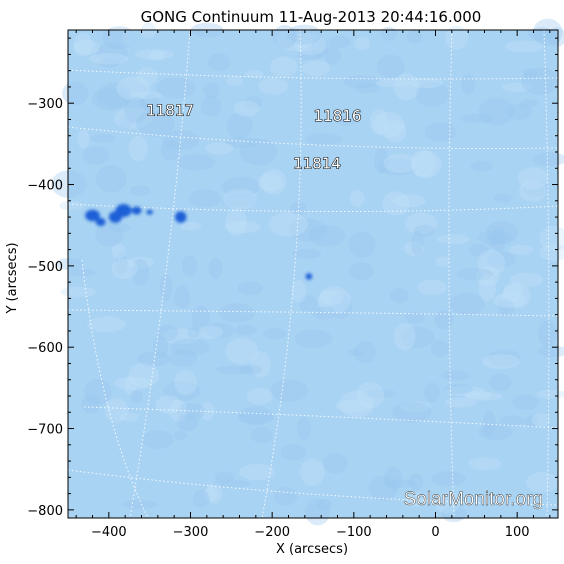 The height and width of the screenshot is (564, 564). Describe the element at coordinates (45, 430) in the screenshot. I see `y-tick-label: −700` at that location.